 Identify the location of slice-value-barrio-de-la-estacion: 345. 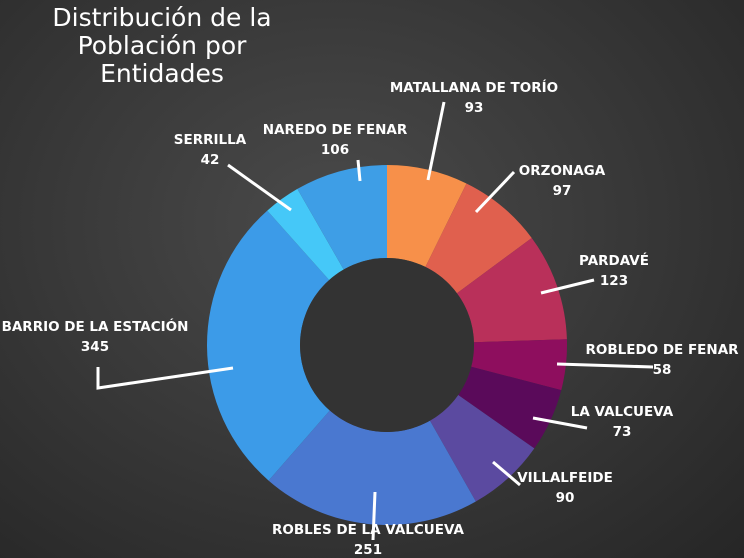
(95, 347).